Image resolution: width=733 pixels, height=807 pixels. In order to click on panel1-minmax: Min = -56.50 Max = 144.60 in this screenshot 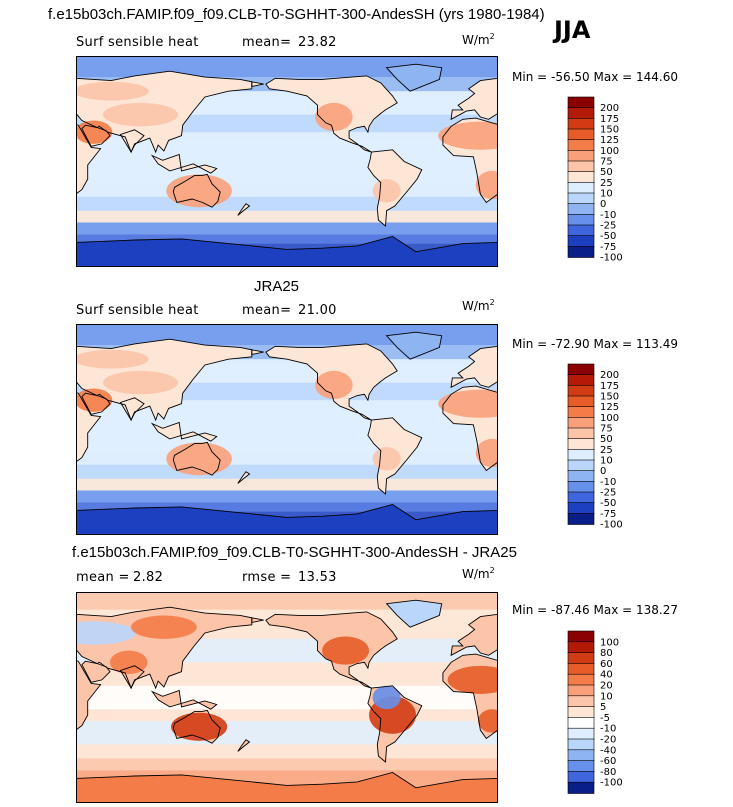, I will do `click(595, 77)`.